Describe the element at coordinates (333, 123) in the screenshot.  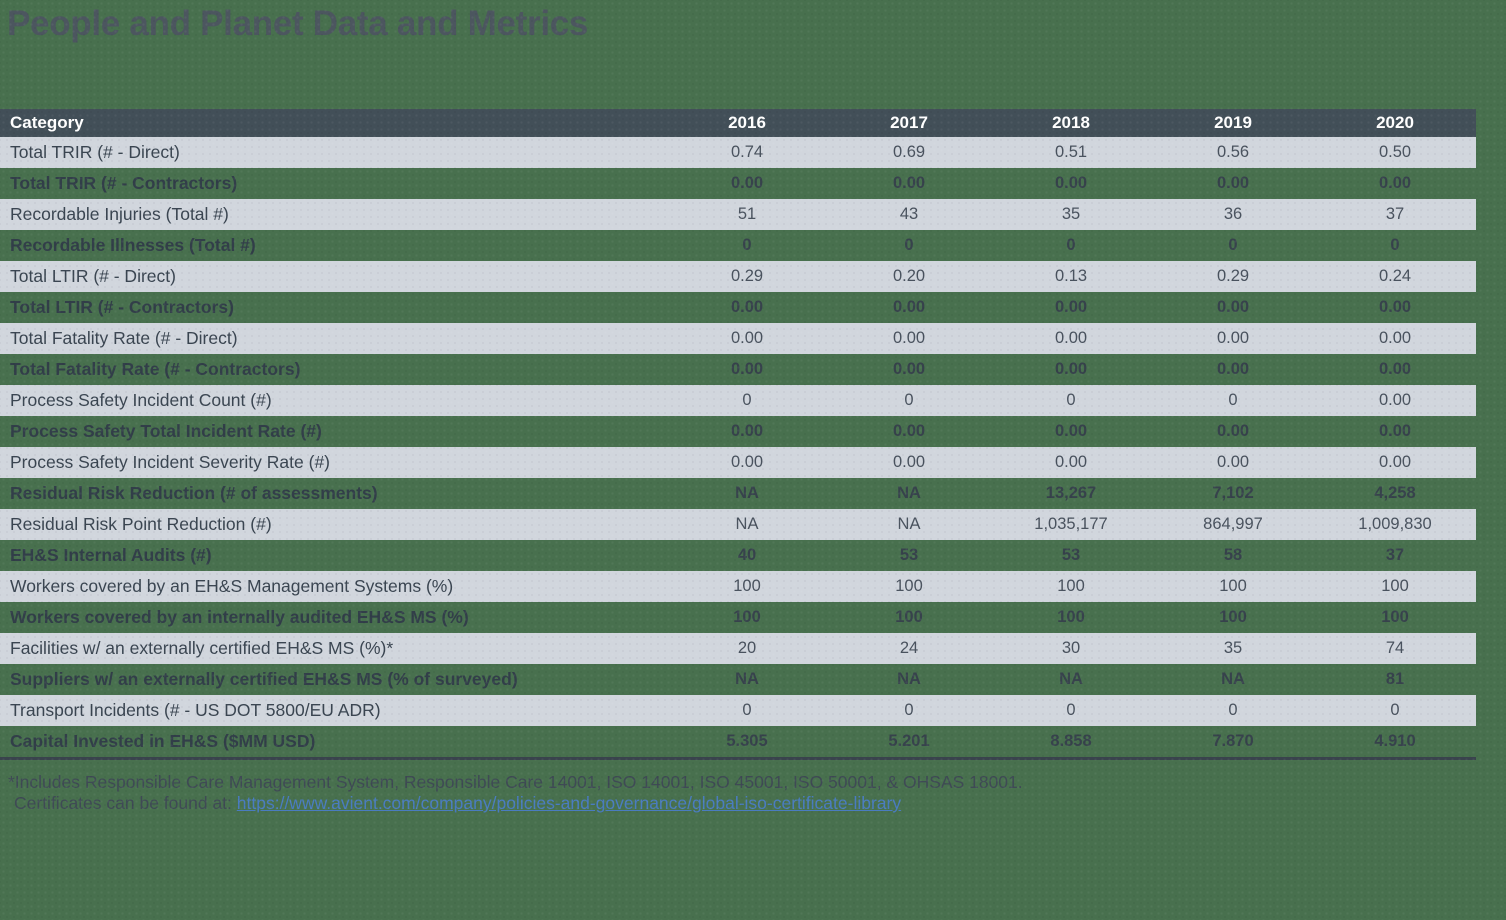
I see `column-header-category: Category` at that location.